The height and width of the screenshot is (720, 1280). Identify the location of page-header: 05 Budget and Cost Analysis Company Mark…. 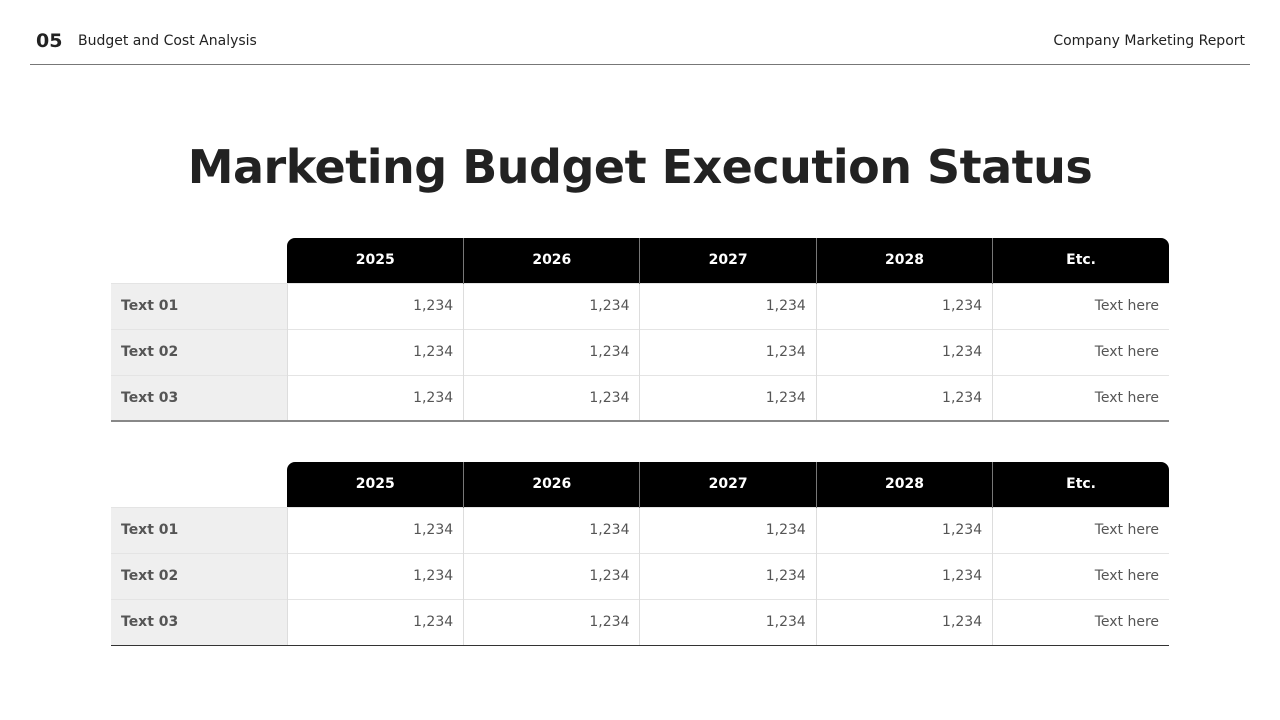
(640, 47).